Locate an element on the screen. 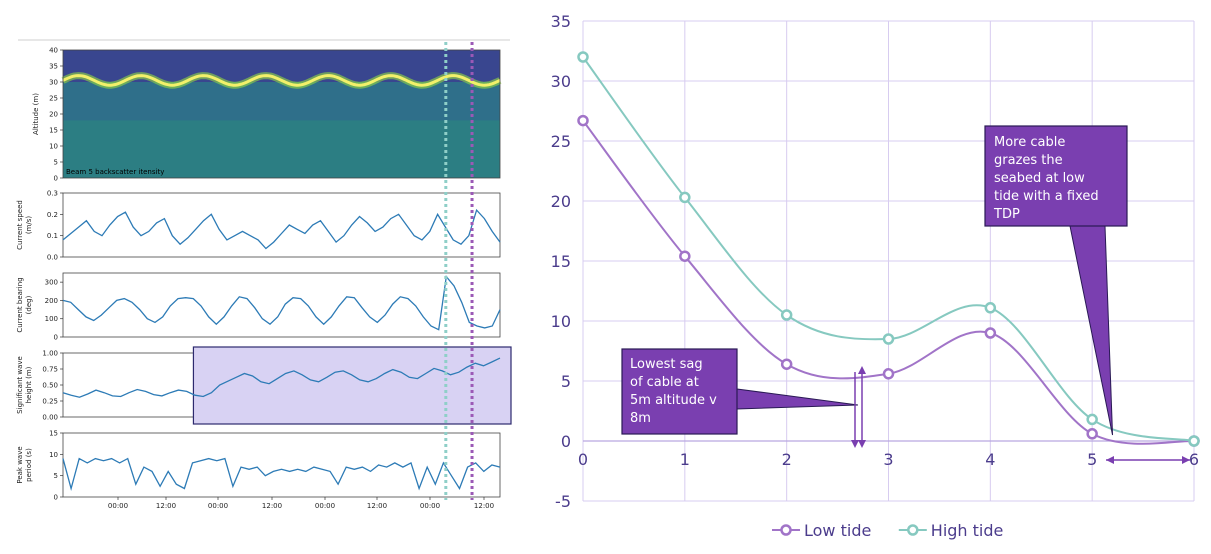  y-axis-label: Significant wave is located at coordinates (20, 385).